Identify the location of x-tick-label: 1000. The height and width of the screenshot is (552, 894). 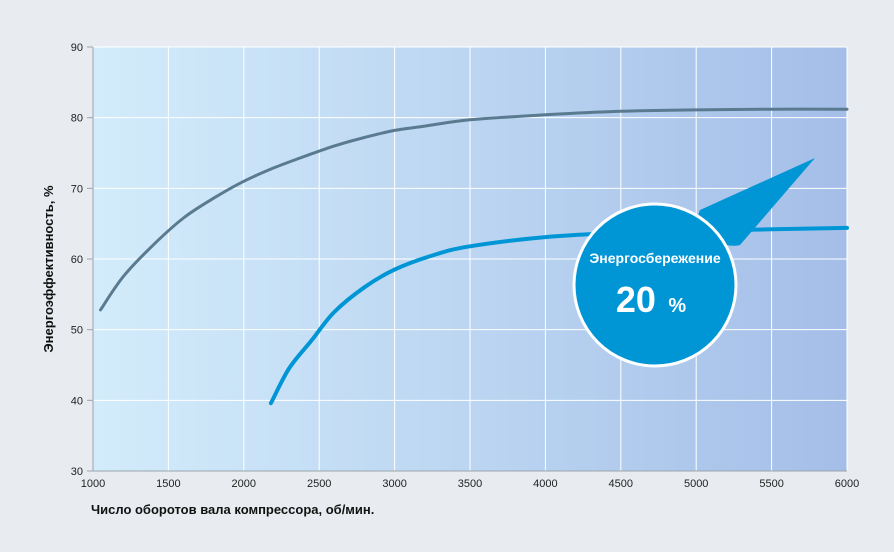
(93, 484).